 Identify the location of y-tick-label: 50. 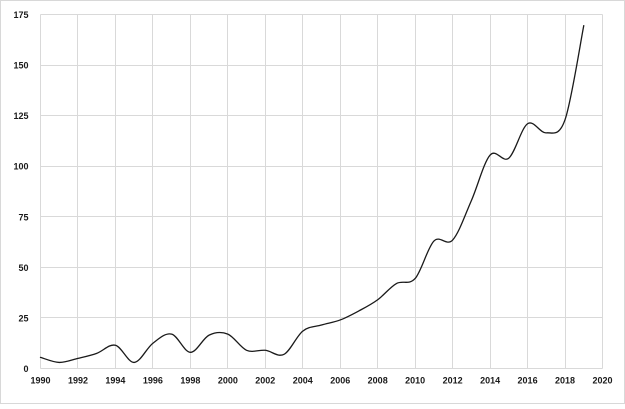
(23, 268).